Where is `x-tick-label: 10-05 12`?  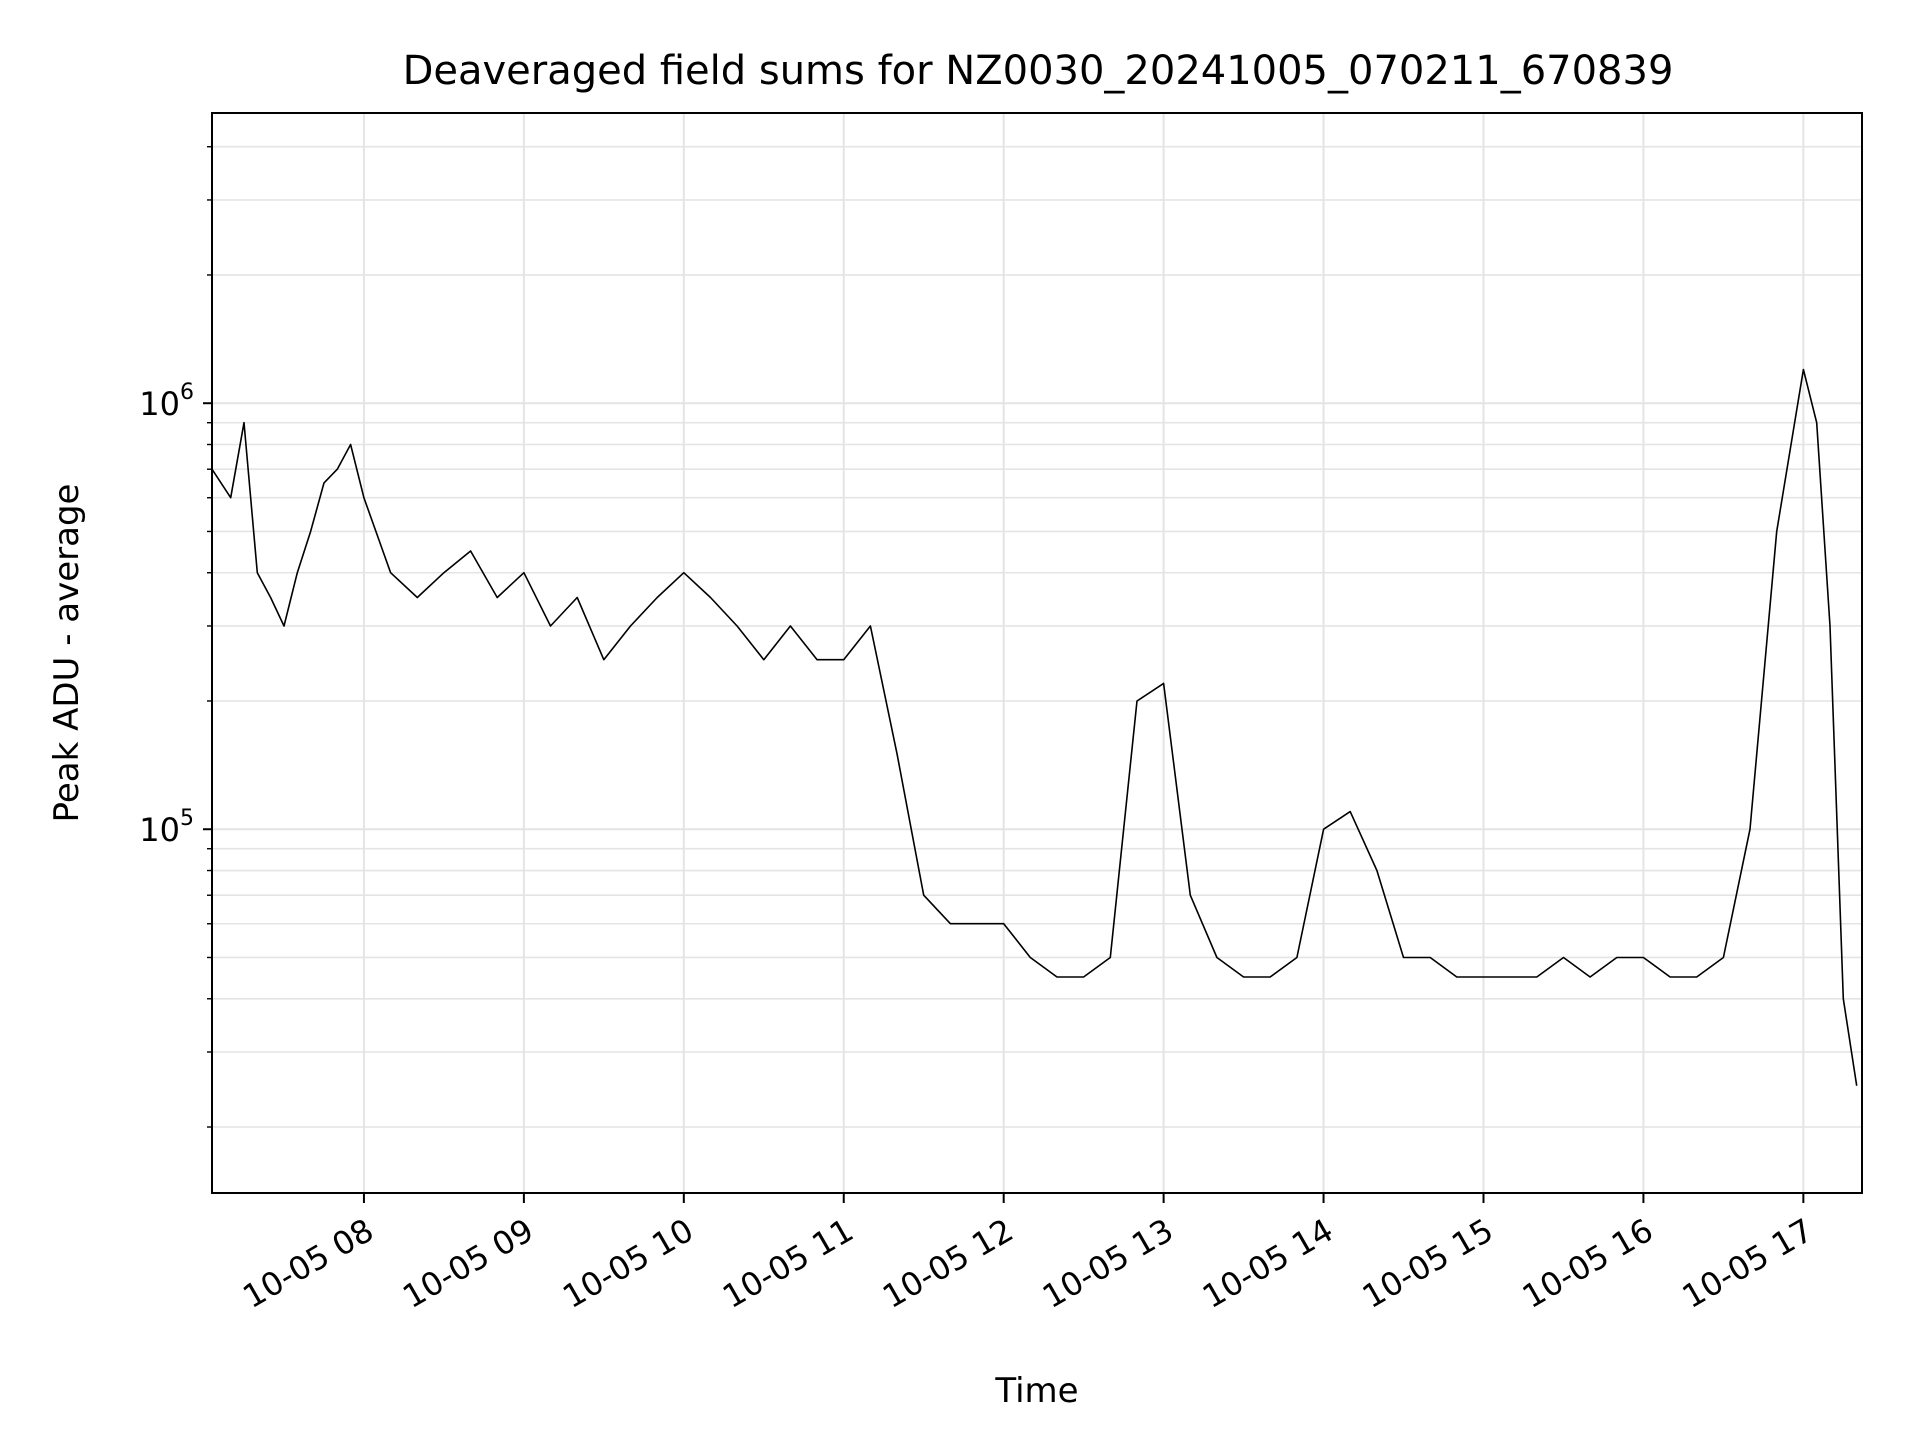 x-tick-label: 10-05 12 is located at coordinates (948, 1263).